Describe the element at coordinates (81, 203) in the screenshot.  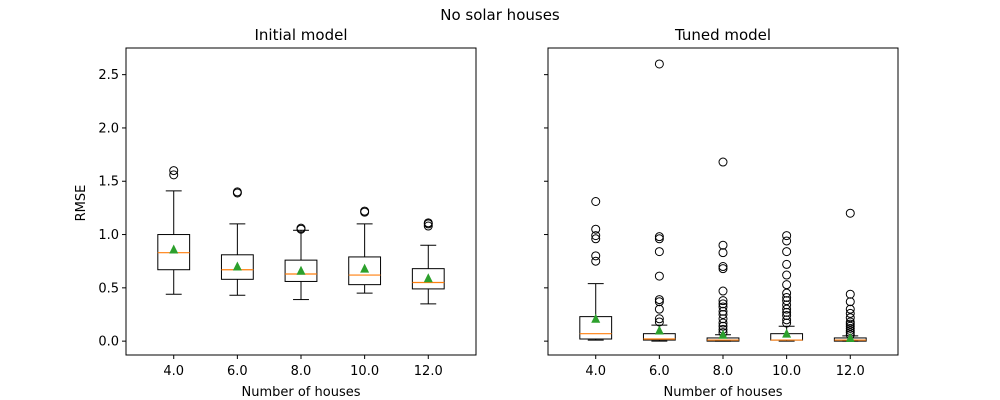
I see `y-axis-label: RMSE` at that location.